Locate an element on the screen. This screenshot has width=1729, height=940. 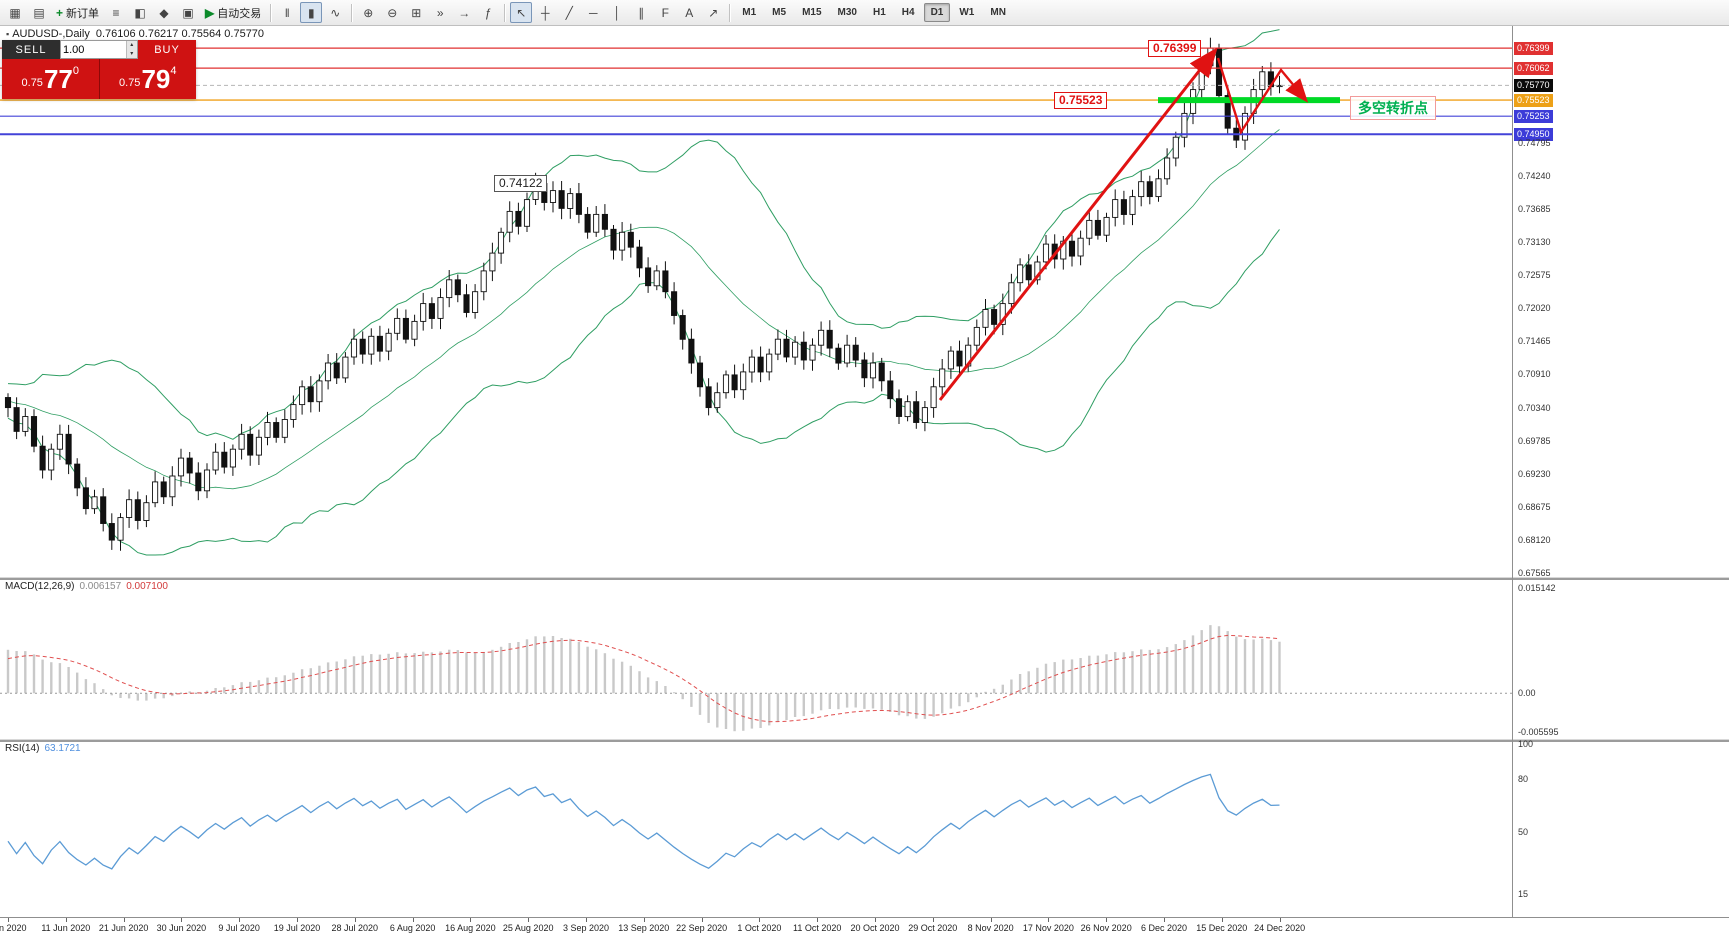
toolbar-button-candlestick-mode: ▮ is located at coordinates (311, 12).